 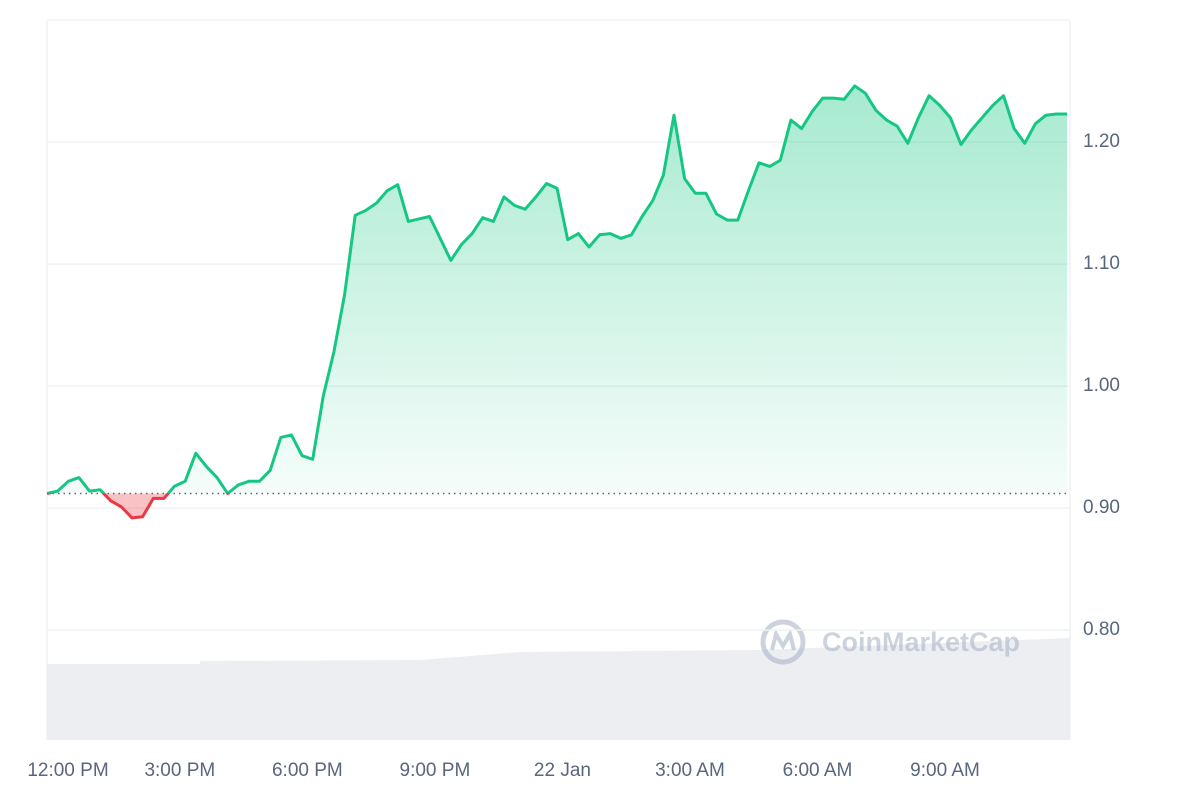 What do you see at coordinates (307, 770) in the screenshot?
I see `x-tick-label: 6:00 PM` at bounding box center [307, 770].